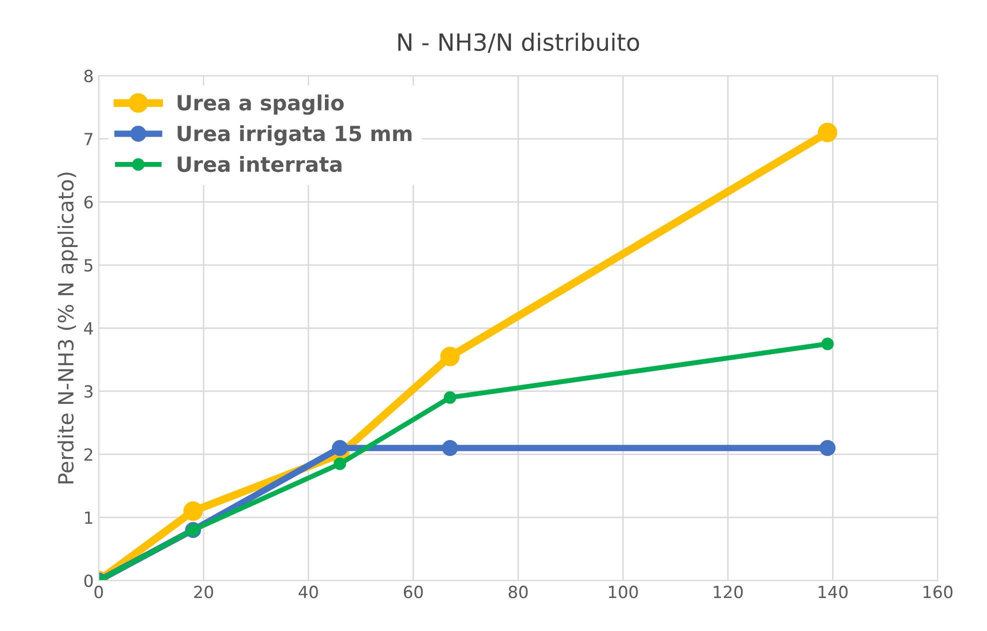 The width and height of the screenshot is (987, 631). I want to click on y-axis-title: Perdite N-NH3 (% N applicato), so click(68, 328).